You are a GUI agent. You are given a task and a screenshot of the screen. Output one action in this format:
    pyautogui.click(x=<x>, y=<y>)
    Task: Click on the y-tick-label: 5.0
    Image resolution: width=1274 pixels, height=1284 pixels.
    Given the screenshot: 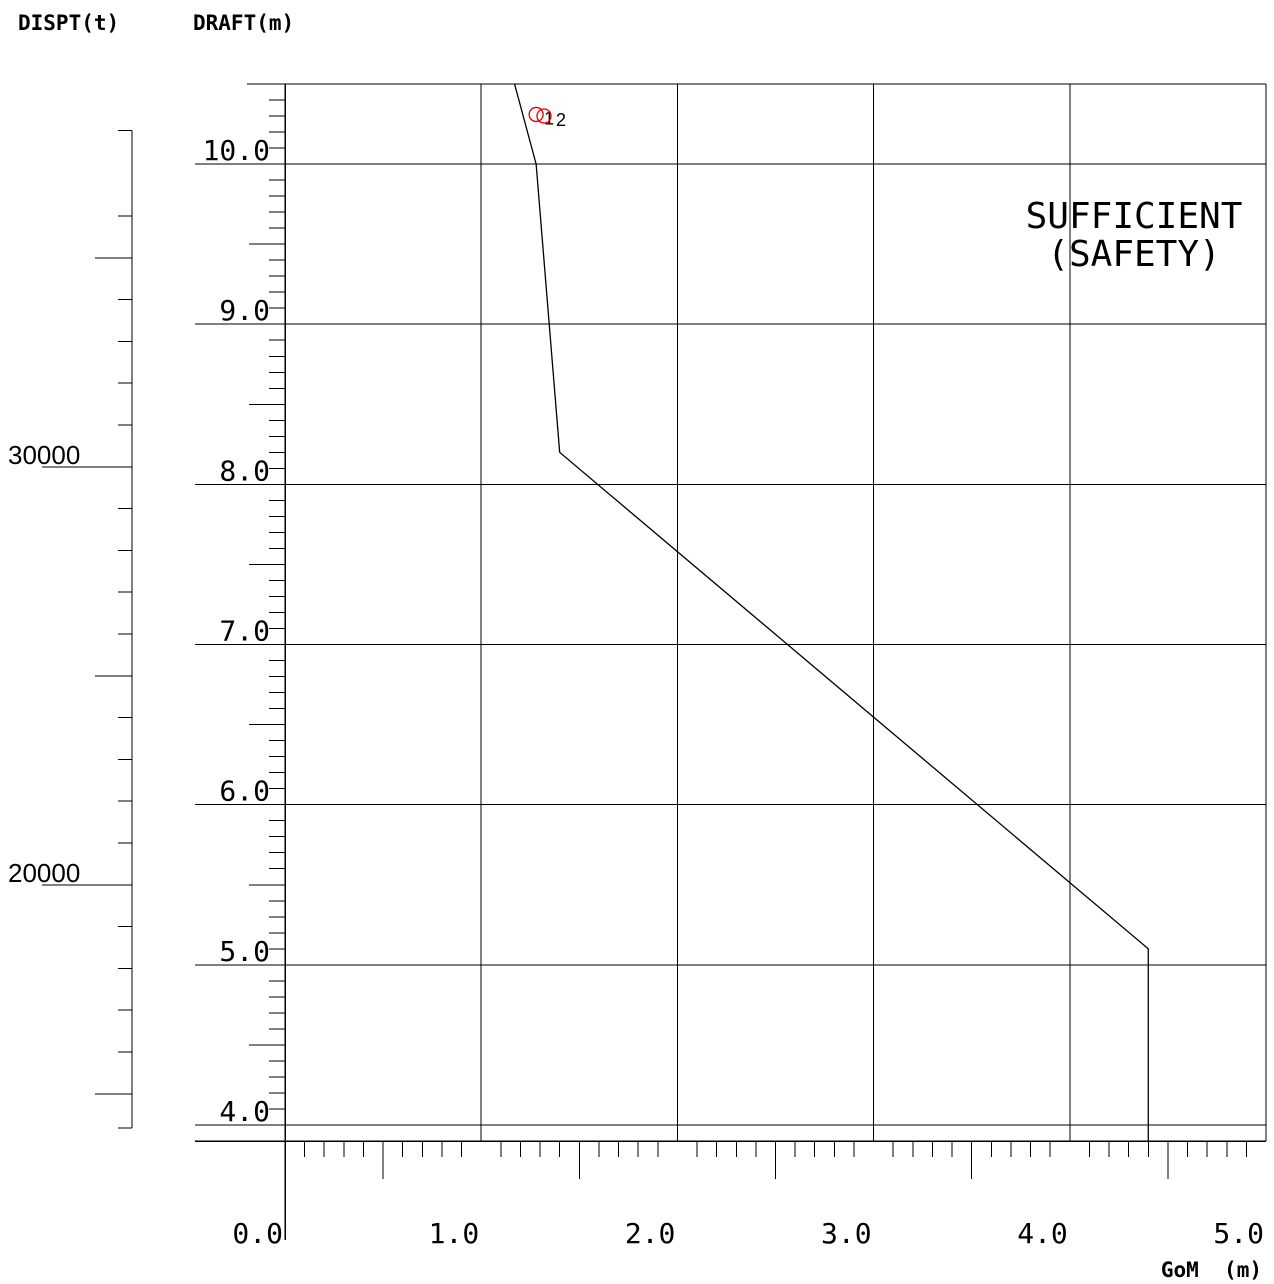 What is the action you would take?
    pyautogui.click(x=244, y=951)
    